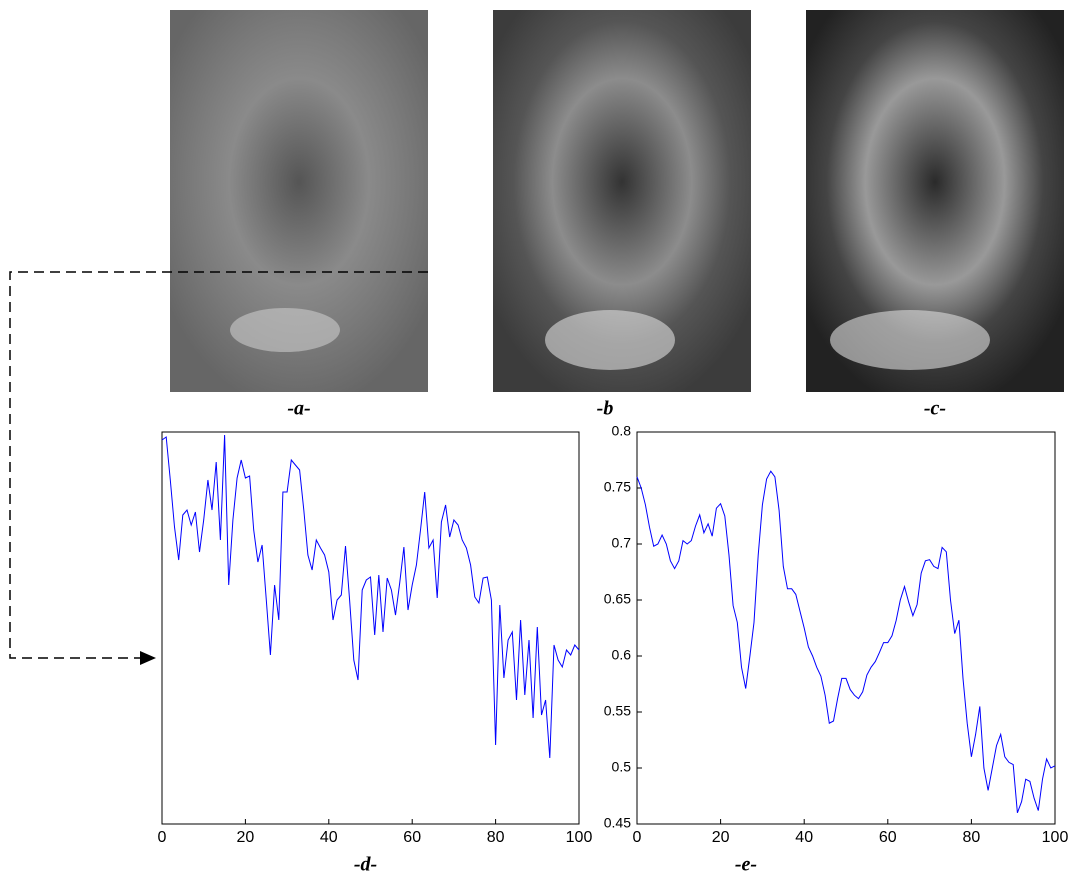 This screenshot has height=880, width=1072. What do you see at coordinates (605, 409) in the screenshot?
I see `image-caption: -b` at bounding box center [605, 409].